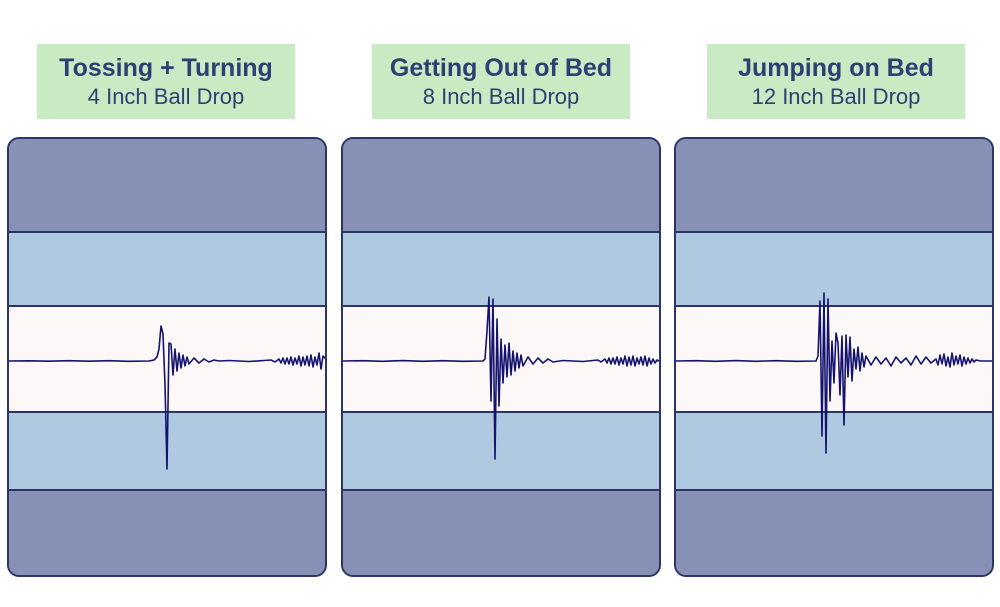  I want to click on chart-1-waveform-line, so click(167, 397).